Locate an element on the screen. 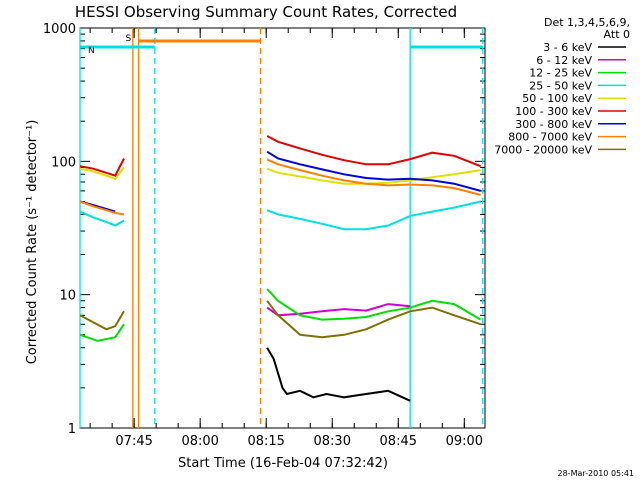  x-tick-label: 08:45 is located at coordinates (398, 441).